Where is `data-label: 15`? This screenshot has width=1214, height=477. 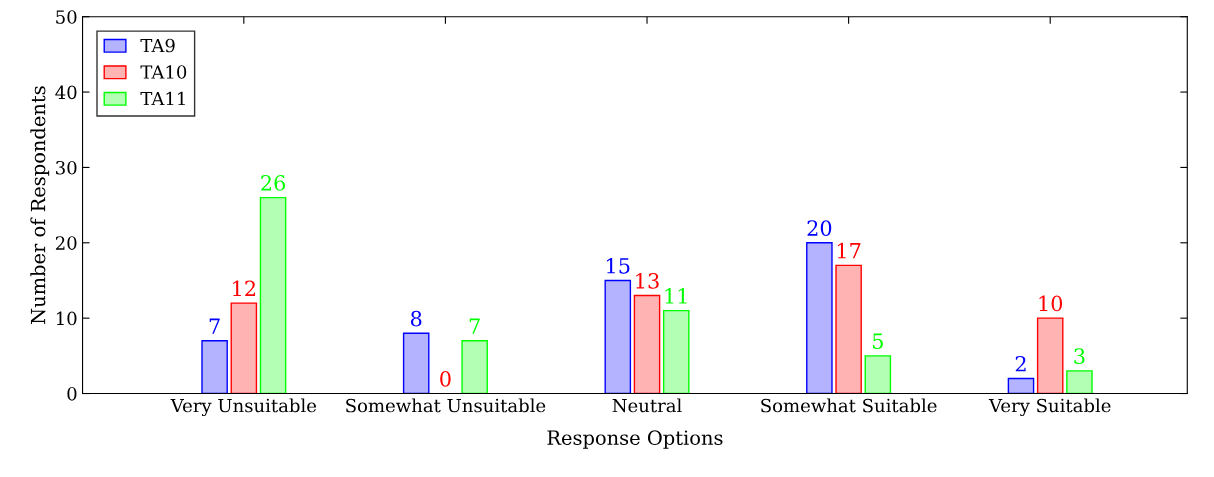 data-label: 15 is located at coordinates (618, 265).